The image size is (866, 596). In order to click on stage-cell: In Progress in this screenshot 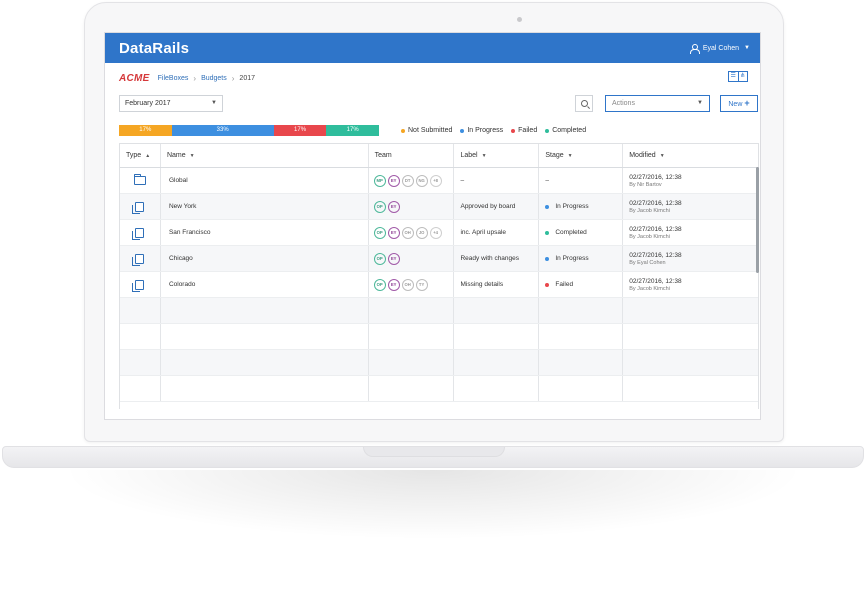, I will do `click(581, 206)`.